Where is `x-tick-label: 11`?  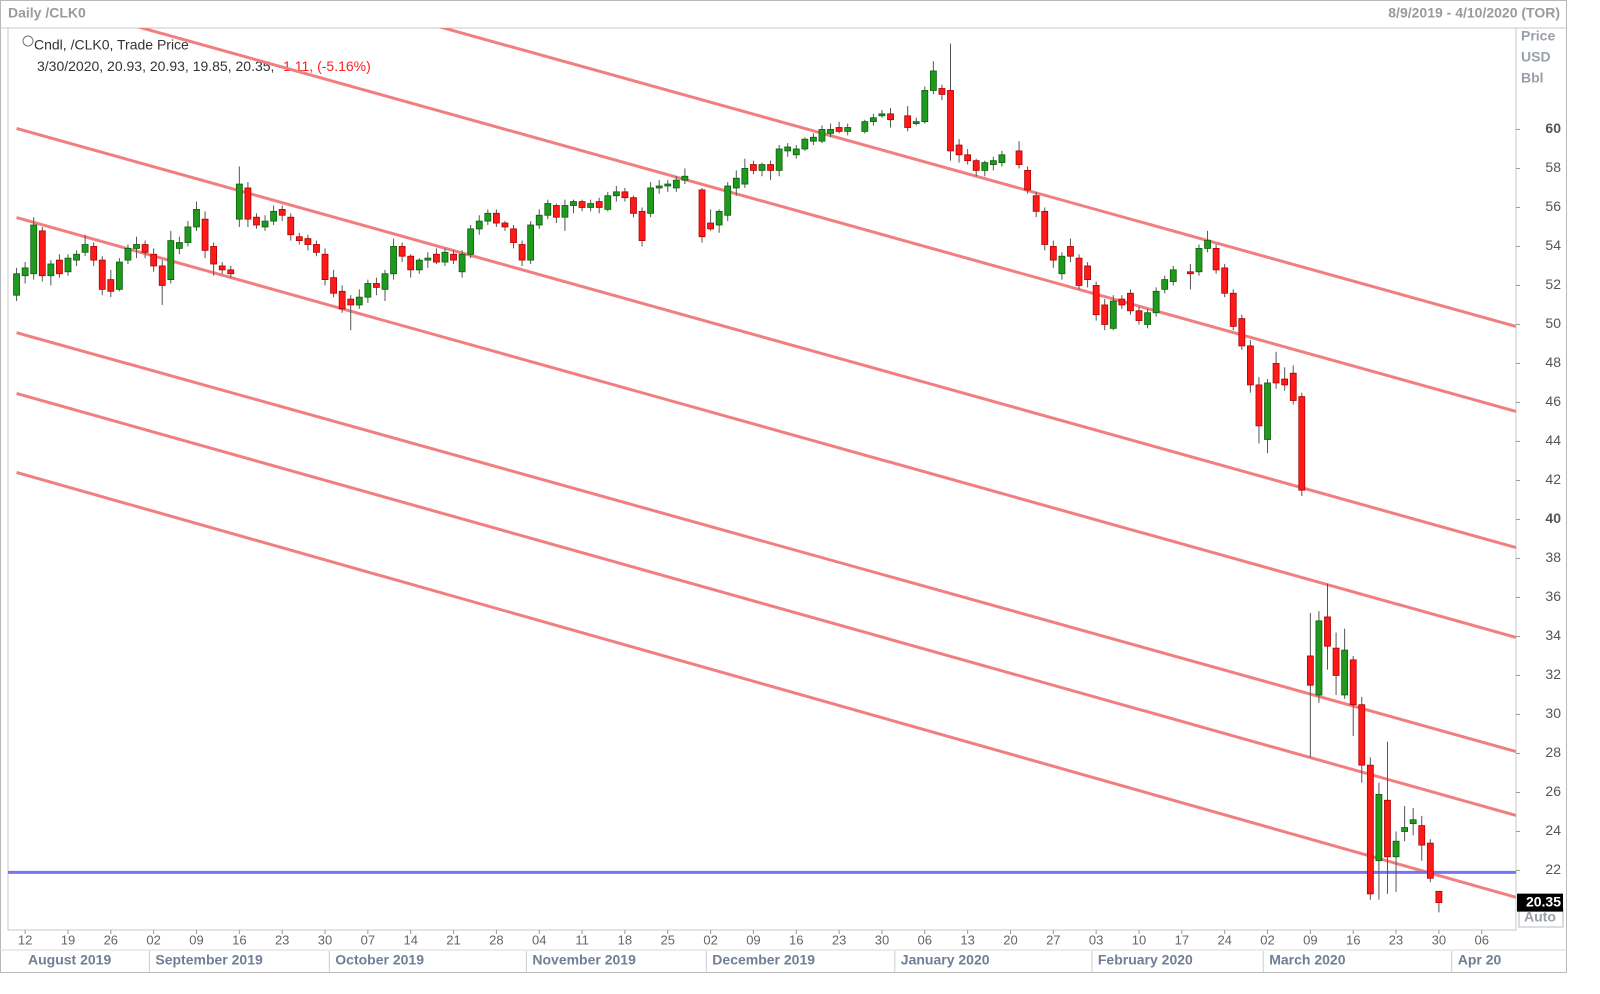
x-tick-label: 11 is located at coordinates (582, 939).